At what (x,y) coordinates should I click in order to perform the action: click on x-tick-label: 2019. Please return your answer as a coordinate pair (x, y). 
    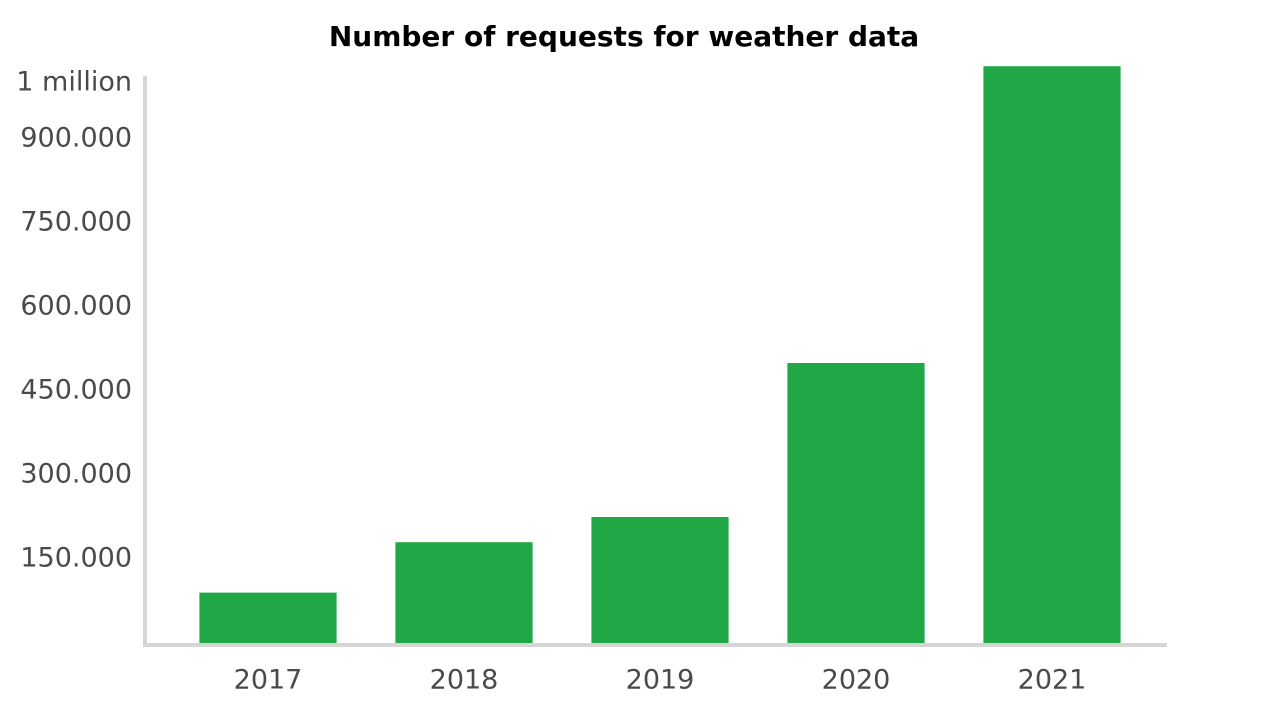
    Looking at the image, I should click on (660, 680).